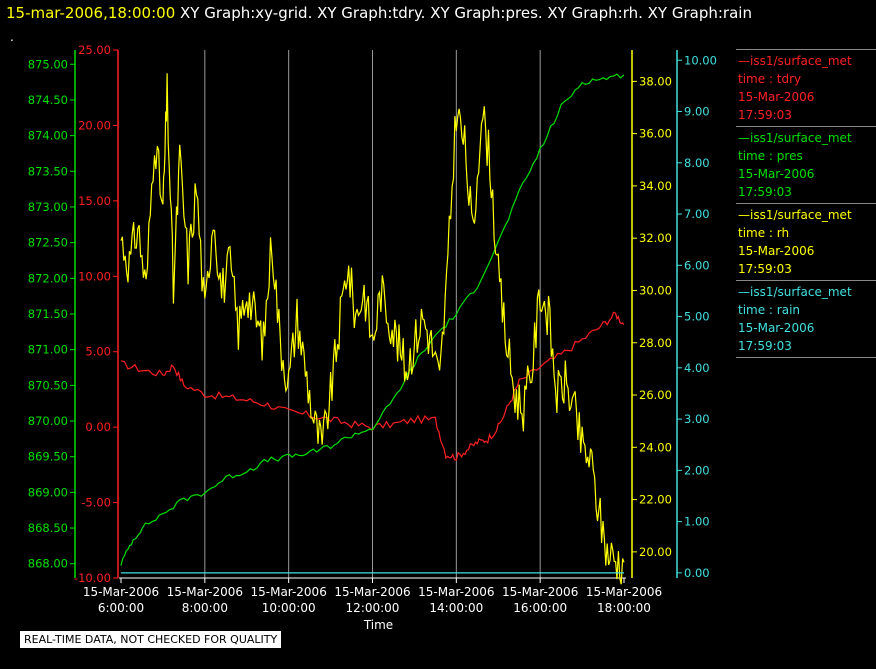 Image resolution: width=876 pixels, height=669 pixels. Describe the element at coordinates (697, 368) in the screenshot. I see `rain-tick-label: 4.00` at that location.